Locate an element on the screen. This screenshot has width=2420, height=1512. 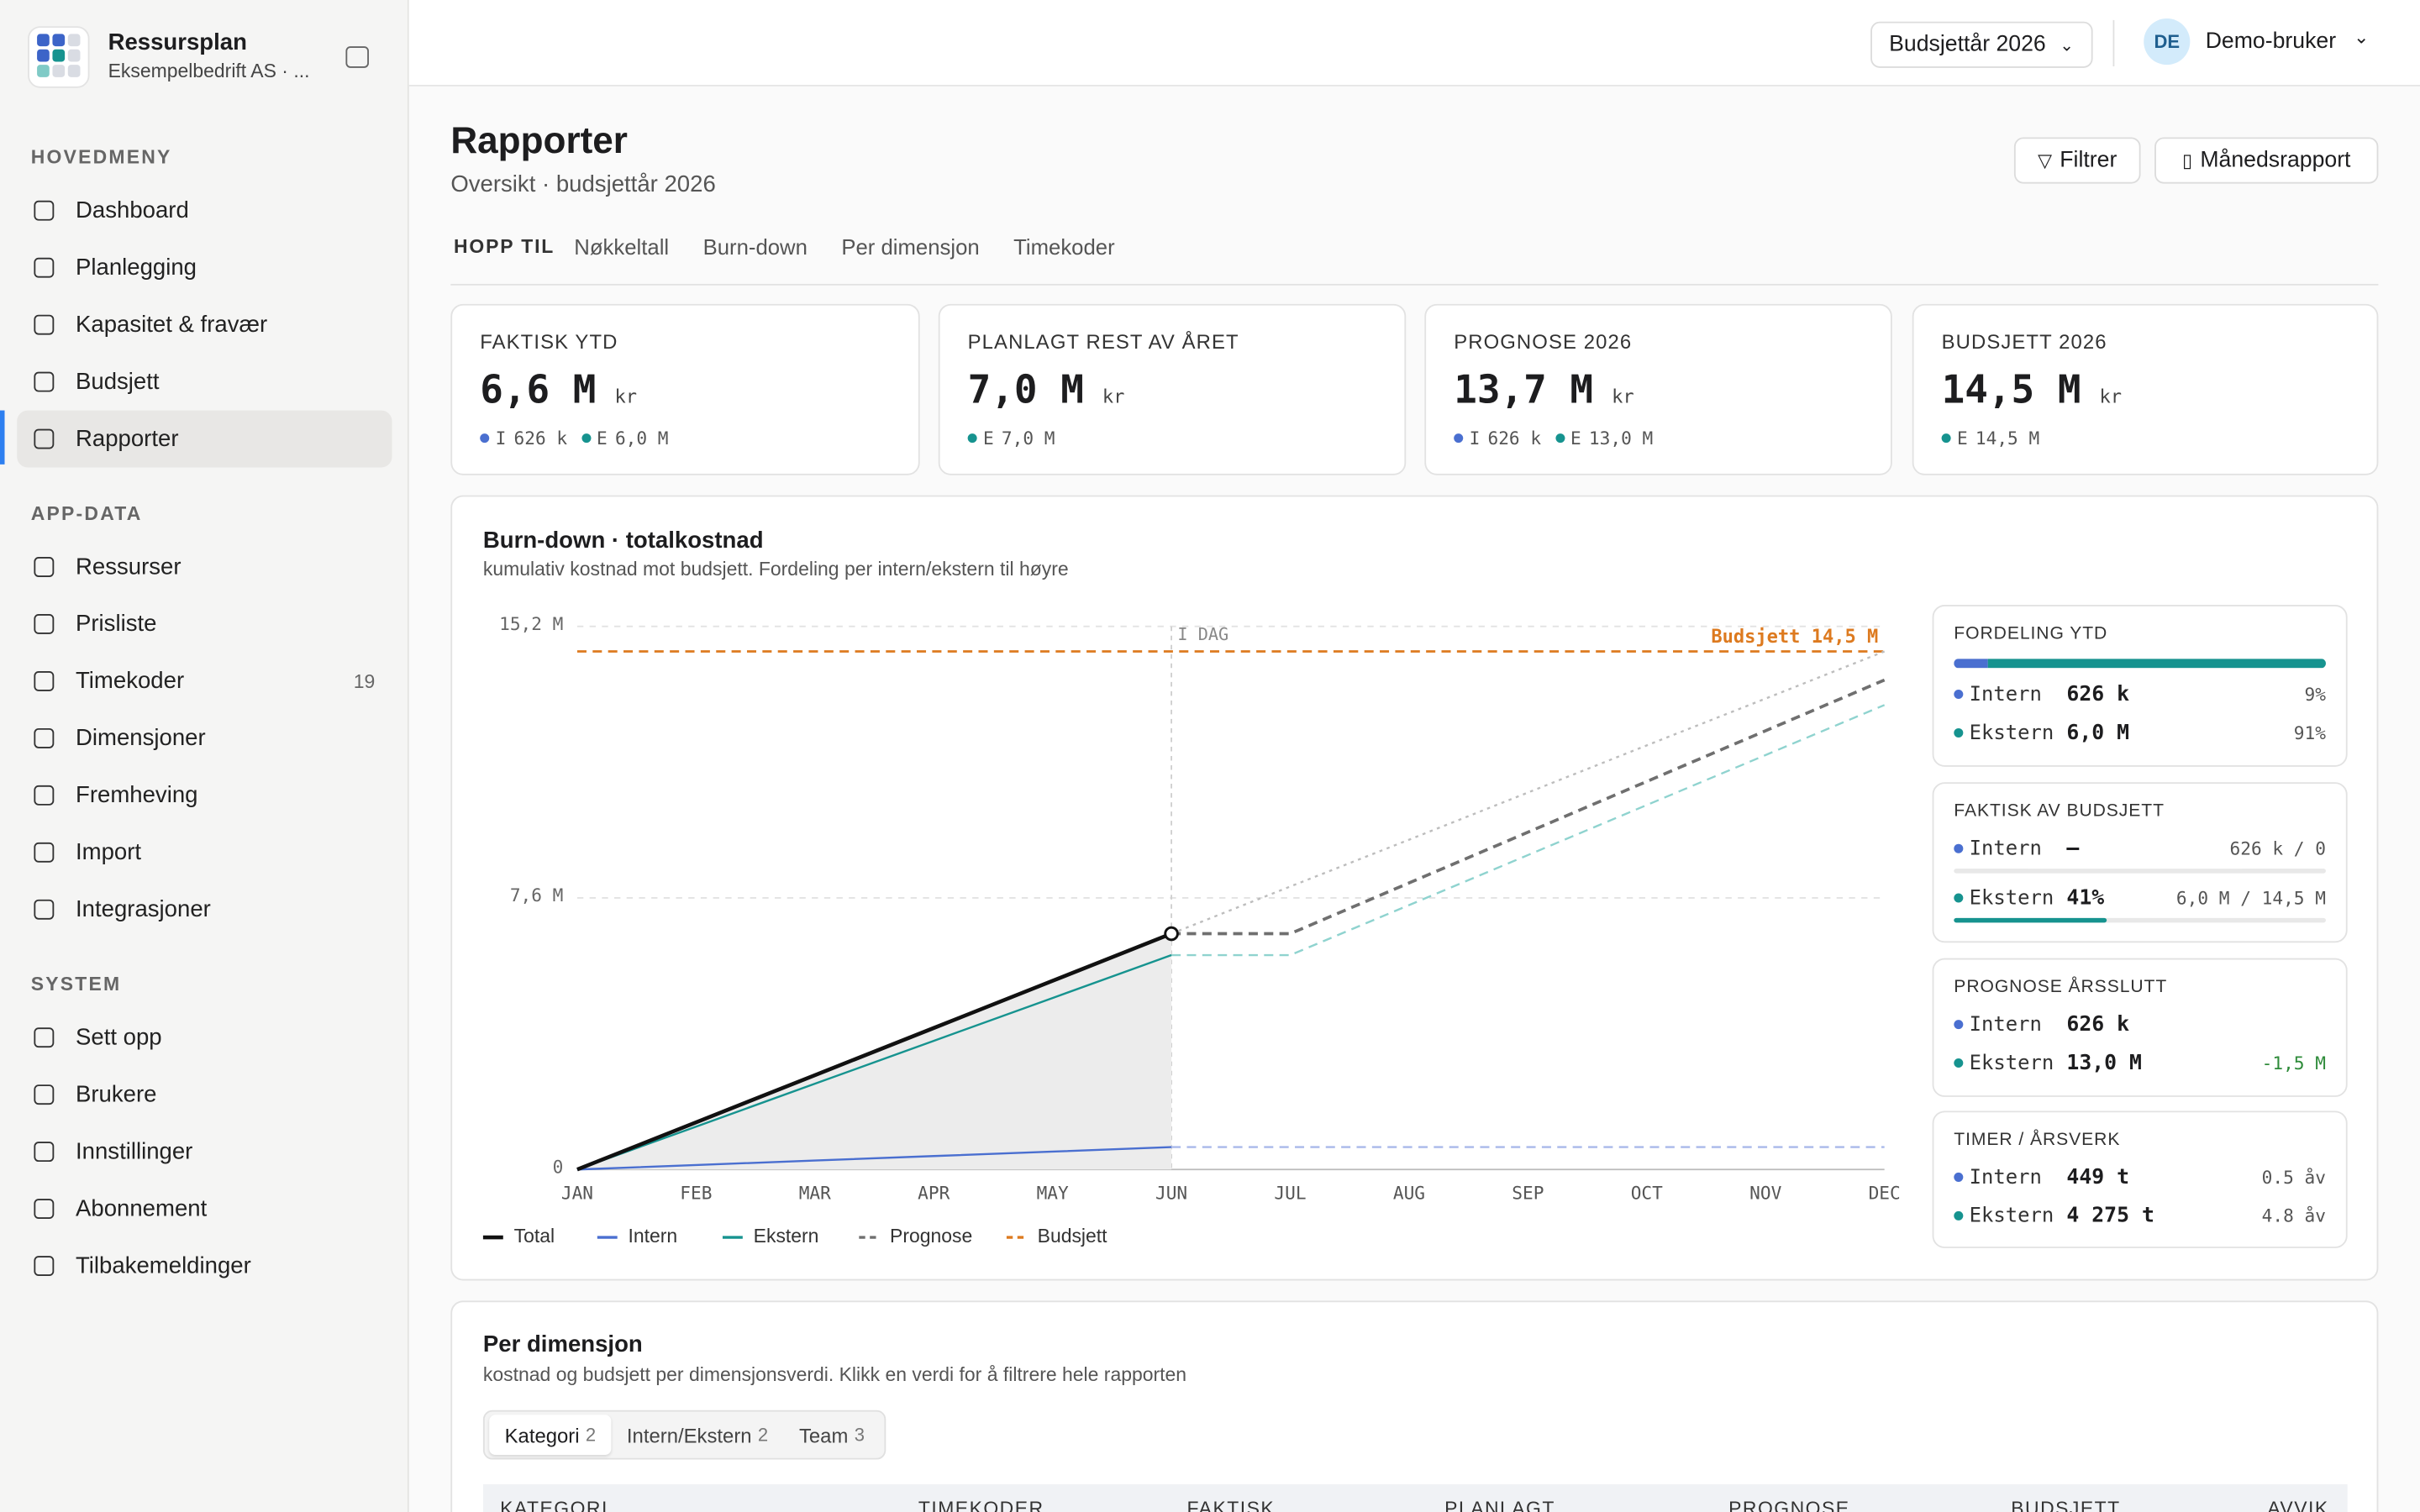
legend-label: Budsjett is located at coordinates (1073, 1236).